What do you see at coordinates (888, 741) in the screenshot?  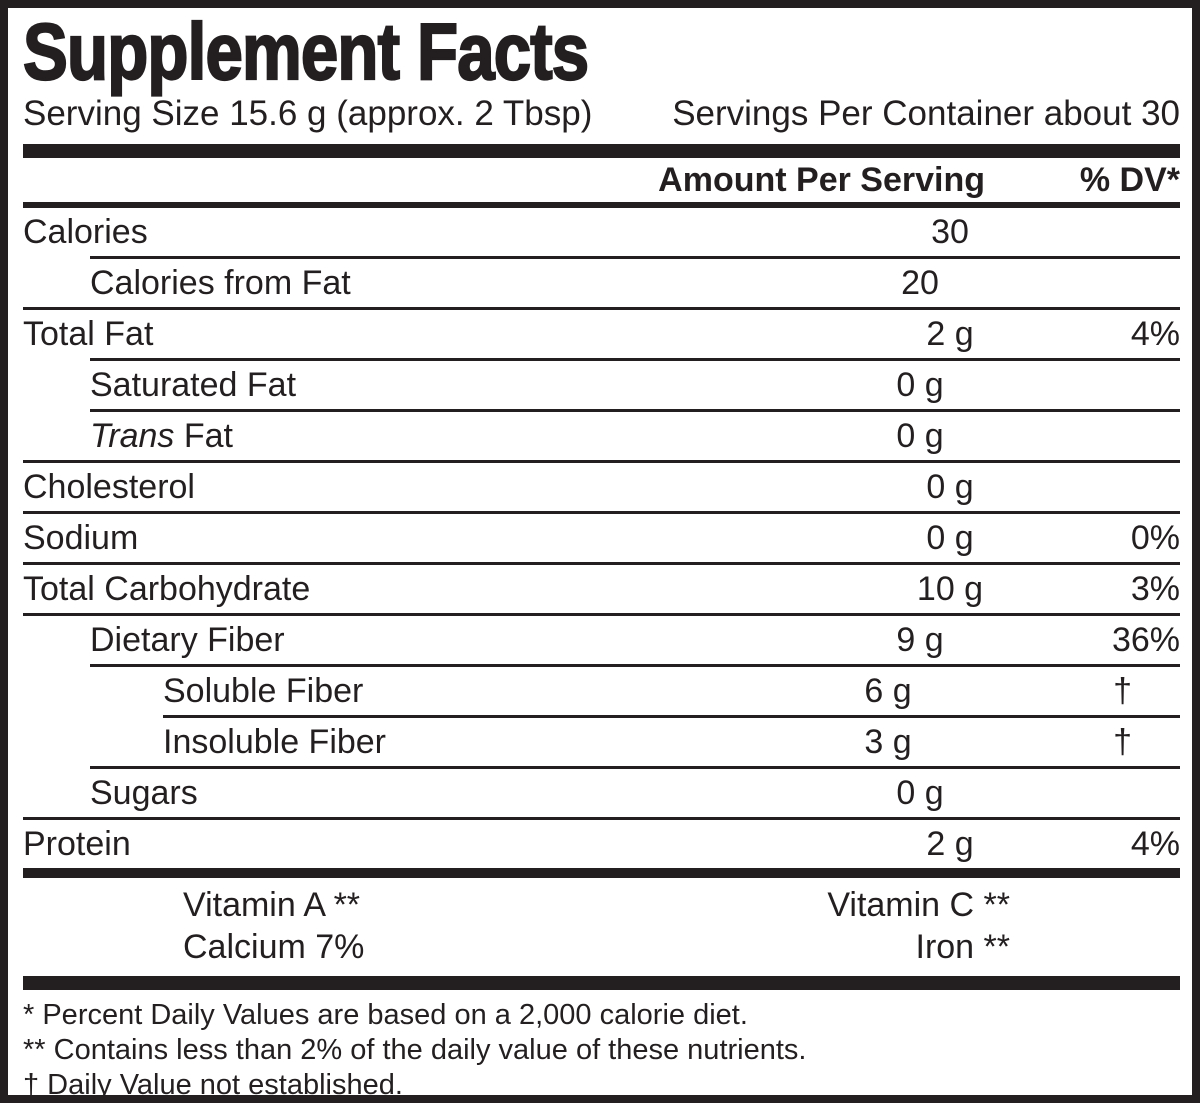 I see `nutrient-amount: 3 g` at bounding box center [888, 741].